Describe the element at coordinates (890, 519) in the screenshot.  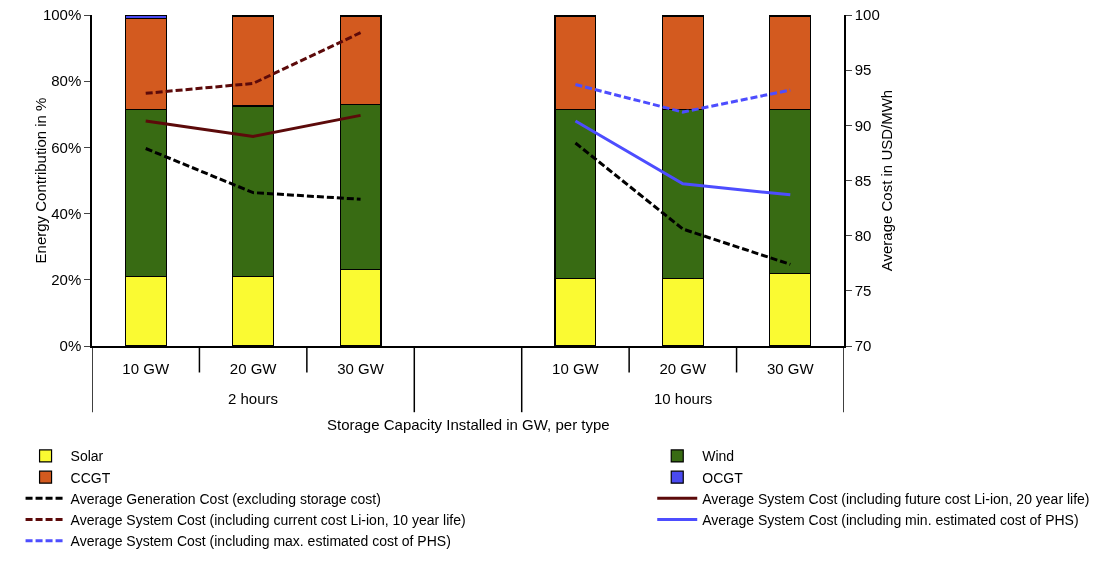
I see `legend-label: Average System Cost (including min. estimated cost of PHS)` at that location.